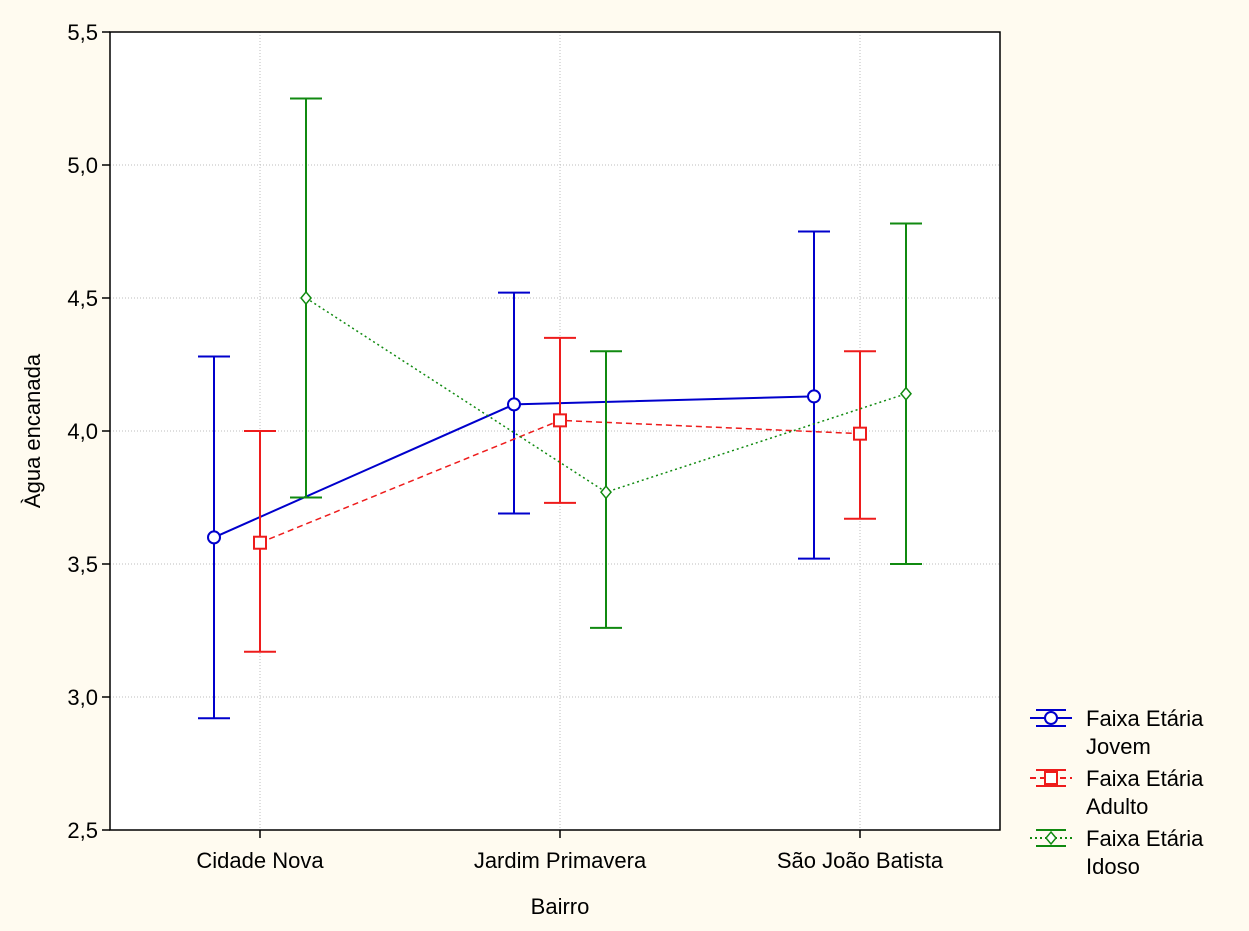 The image size is (1249, 931). What do you see at coordinates (82, 298) in the screenshot?
I see `y-tick-label: 4,5` at bounding box center [82, 298].